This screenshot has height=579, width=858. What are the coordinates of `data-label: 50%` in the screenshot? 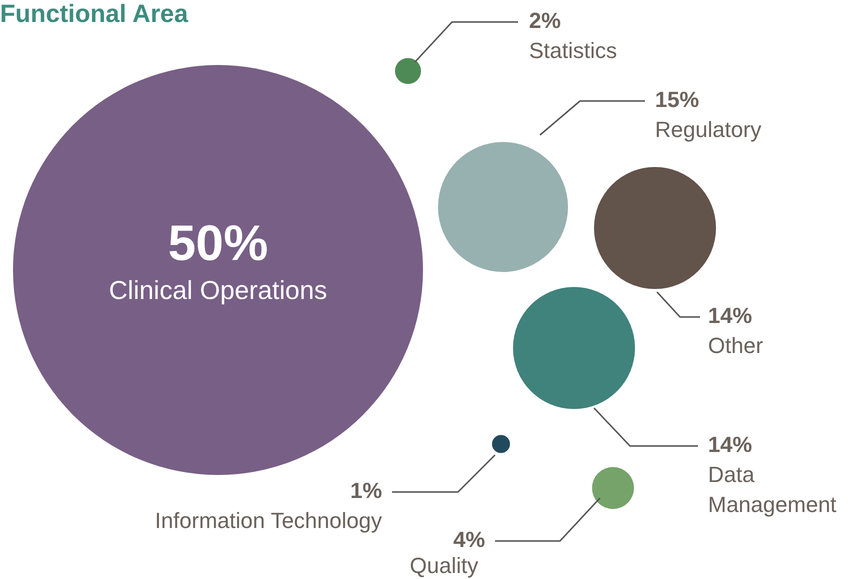 It's located at (218, 242).